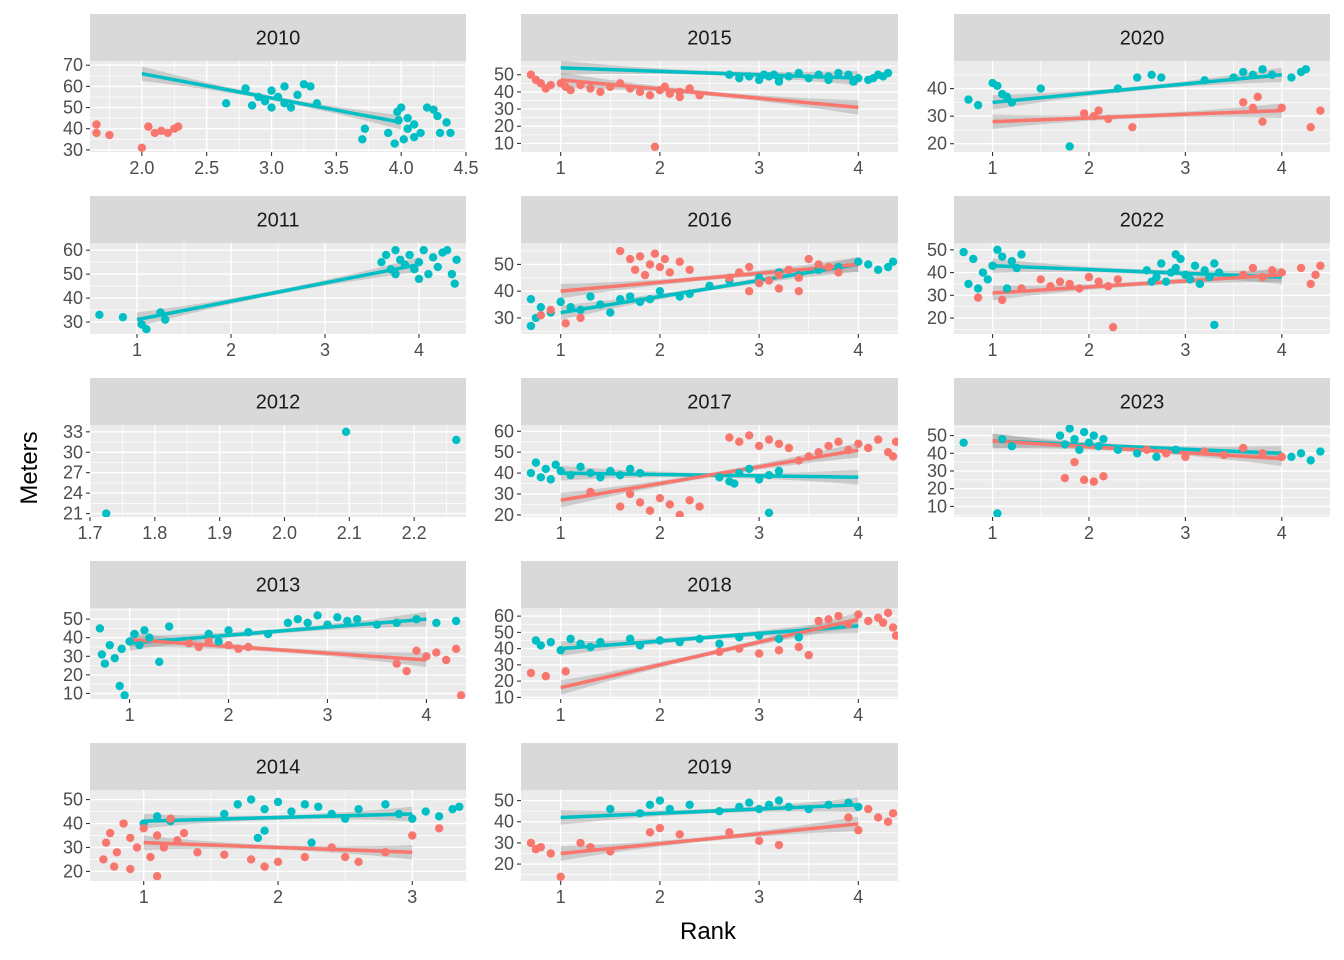 This screenshot has width=1344, height=960. I want to click on facet-strip-label: 2019, so click(709, 768).